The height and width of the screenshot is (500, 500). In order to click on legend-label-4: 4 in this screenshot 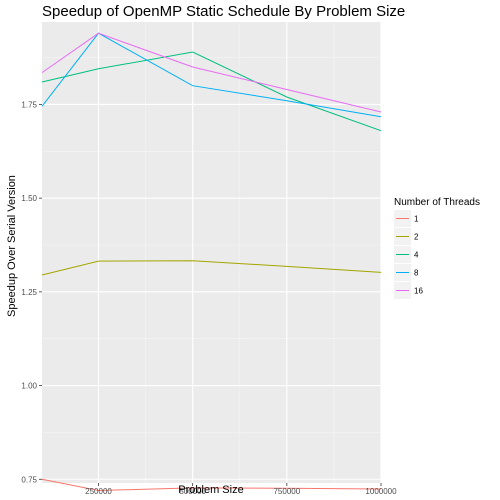, I will do `click(416, 255)`.